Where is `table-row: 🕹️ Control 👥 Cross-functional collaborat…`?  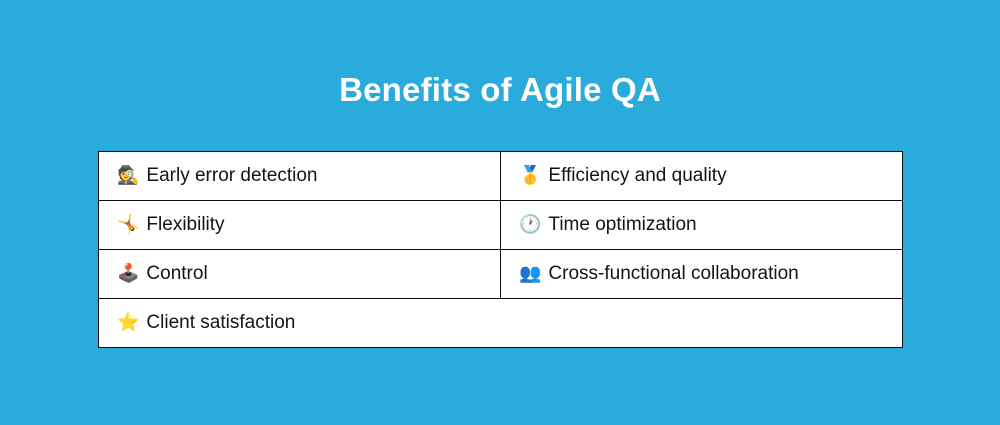
table-row: 🕹️ Control 👥 Cross-functional collaborat… is located at coordinates (500, 274).